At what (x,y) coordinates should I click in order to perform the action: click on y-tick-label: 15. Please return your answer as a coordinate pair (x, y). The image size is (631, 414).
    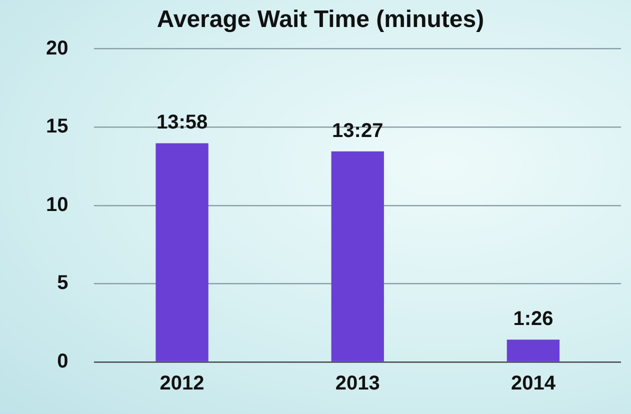
    Looking at the image, I should click on (57, 127).